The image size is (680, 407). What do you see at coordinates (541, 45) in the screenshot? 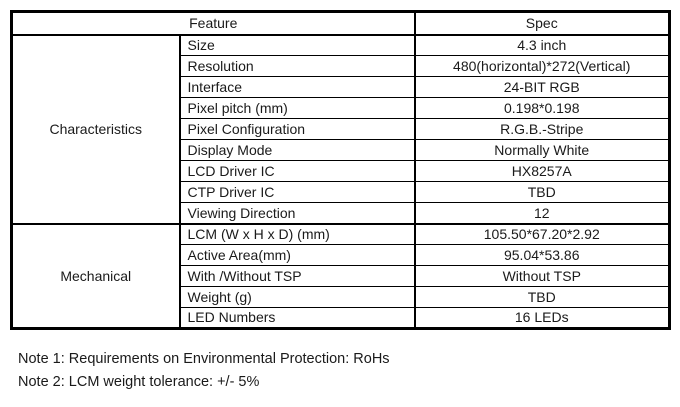
I see `spec-cell: 4.3 inch` at bounding box center [541, 45].